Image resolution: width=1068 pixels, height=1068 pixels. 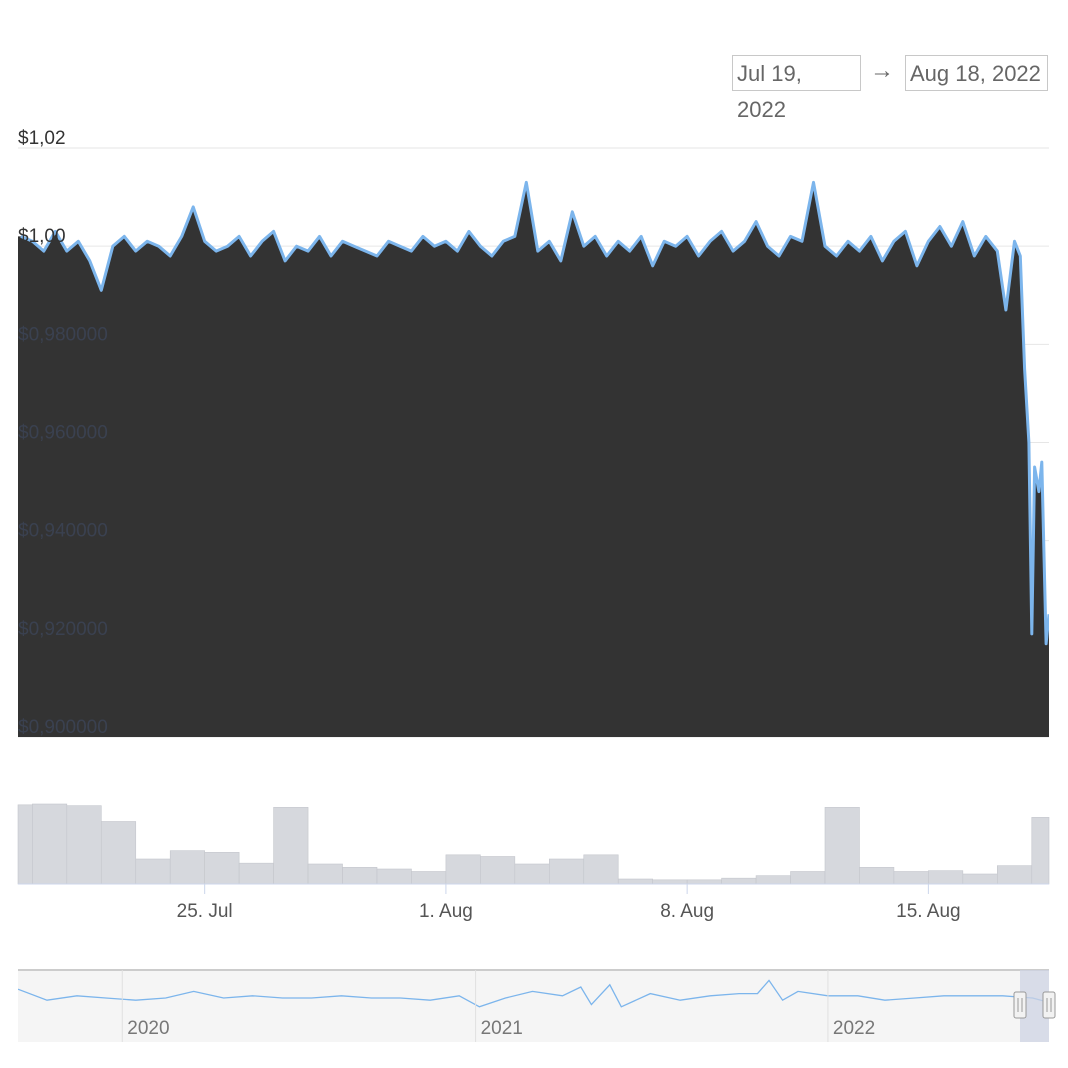 I want to click on y-tick-label: $1,00, so click(x=42, y=236).